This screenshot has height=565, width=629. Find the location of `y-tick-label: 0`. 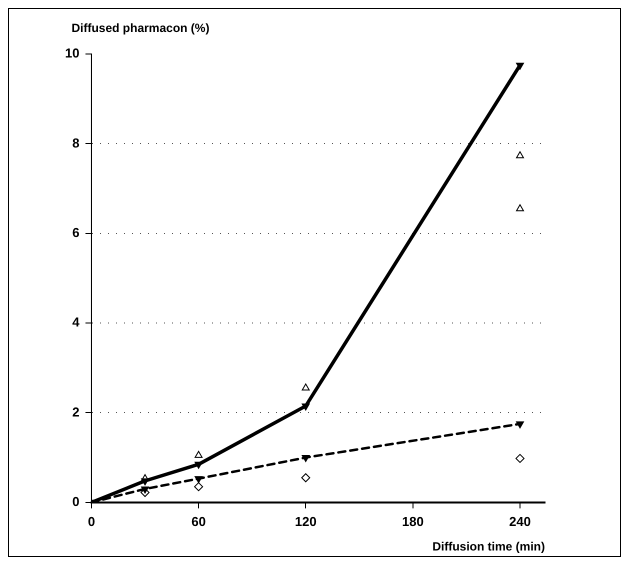

y-tick-label: 0 is located at coordinates (76, 501).